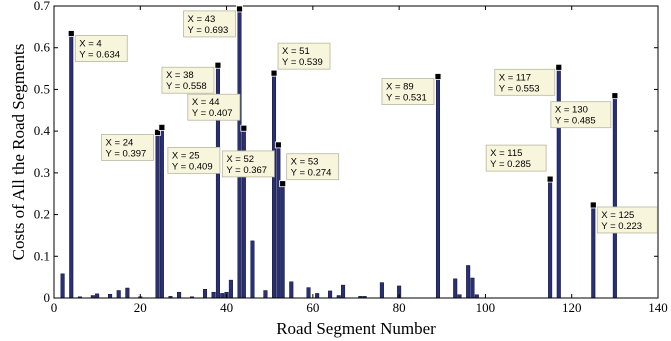 The height and width of the screenshot is (341, 671). I want to click on x-tick-label: 60, so click(312, 307).